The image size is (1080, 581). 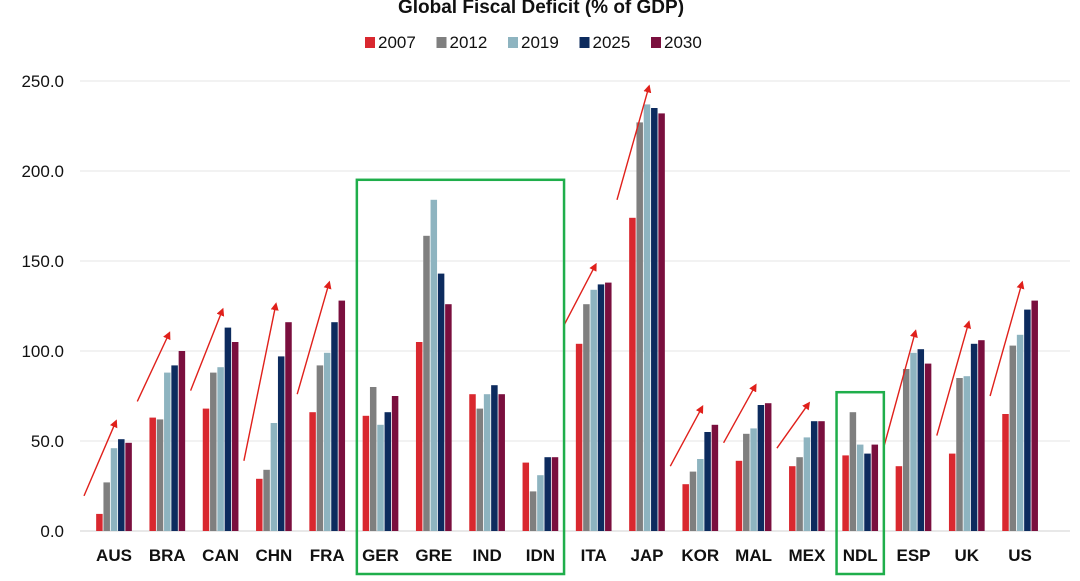 I want to click on bar-bra-2030, so click(x=182, y=441).